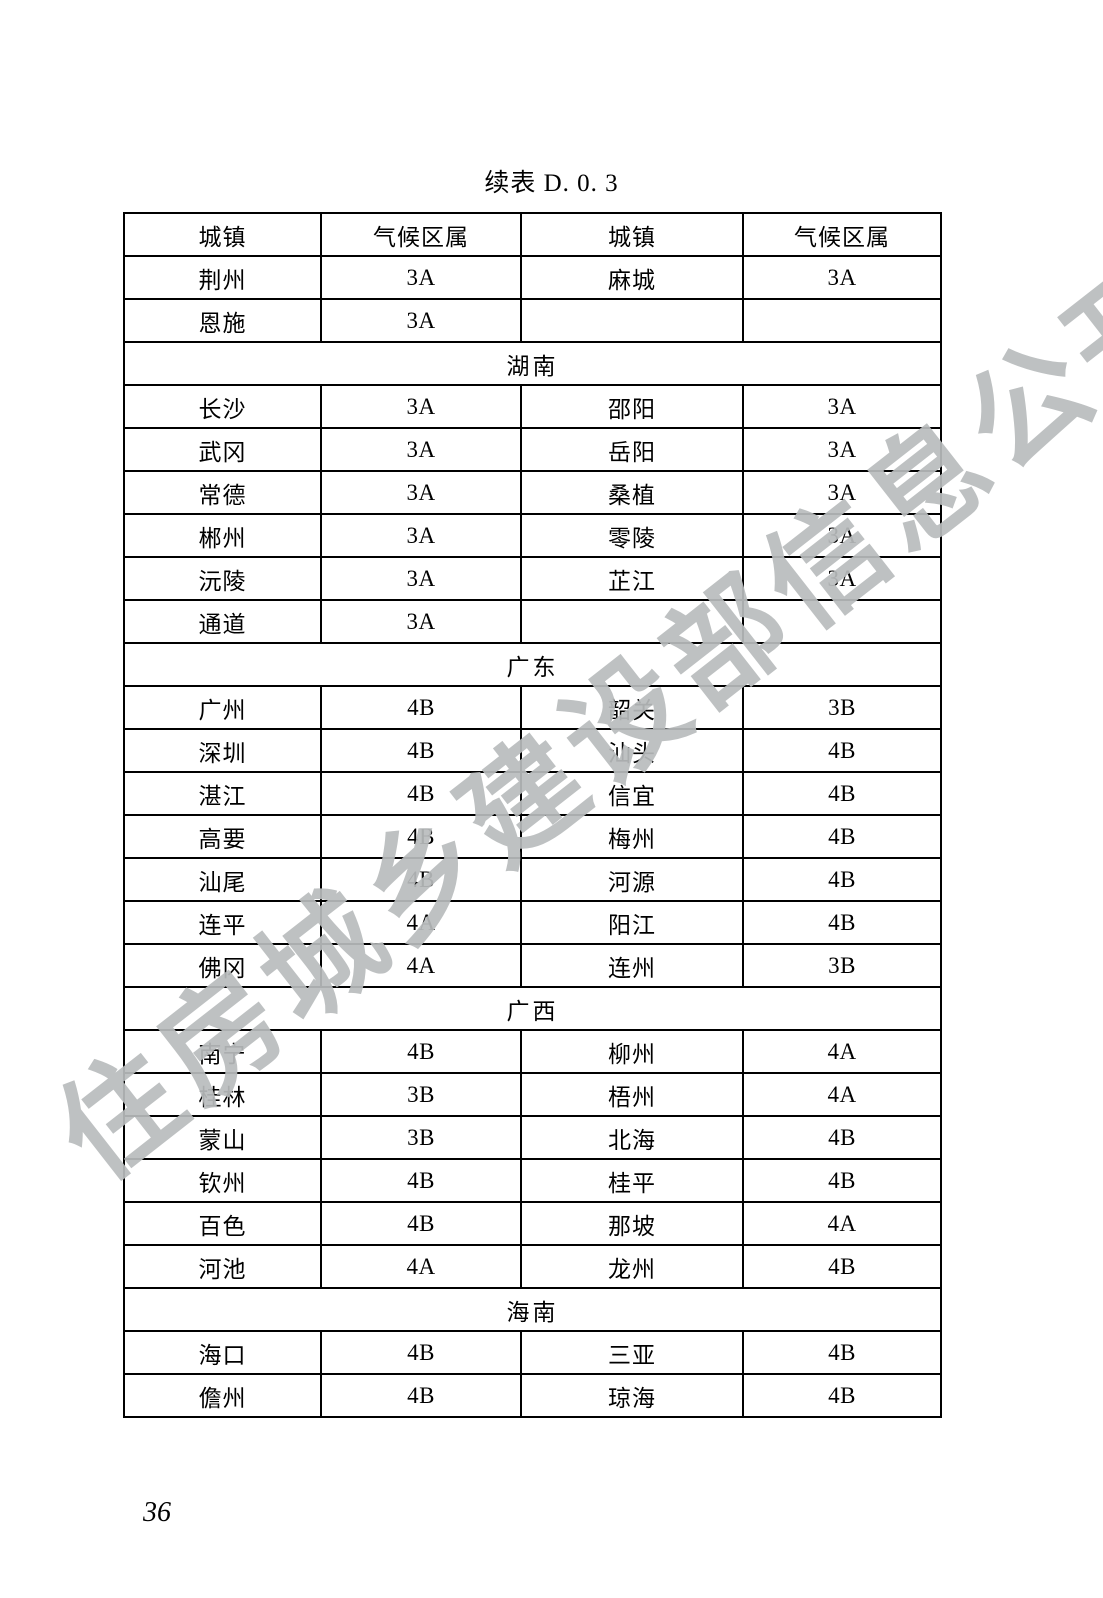 Image resolution: width=1103 pixels, height=1598 pixels. Describe the element at coordinates (222, 879) in the screenshot. I see `town-name-cell: 汕尾` at that location.